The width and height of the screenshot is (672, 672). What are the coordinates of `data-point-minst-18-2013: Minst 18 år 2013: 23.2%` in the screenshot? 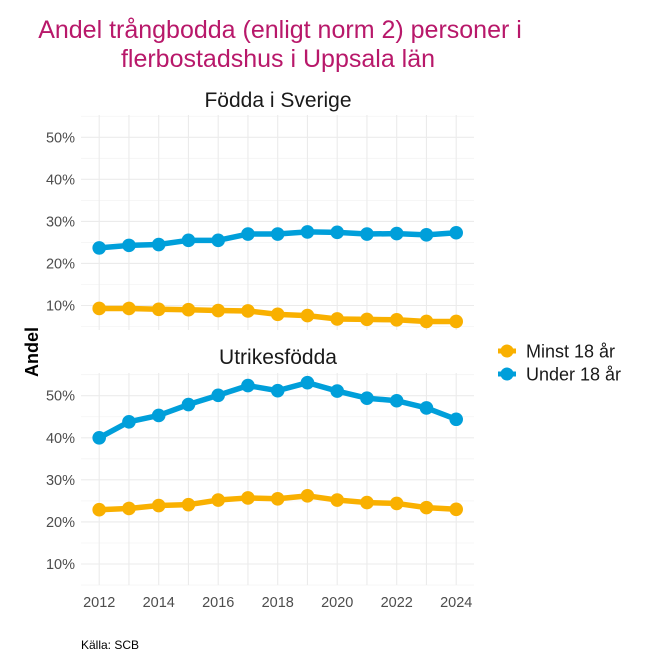 It's located at (129, 508).